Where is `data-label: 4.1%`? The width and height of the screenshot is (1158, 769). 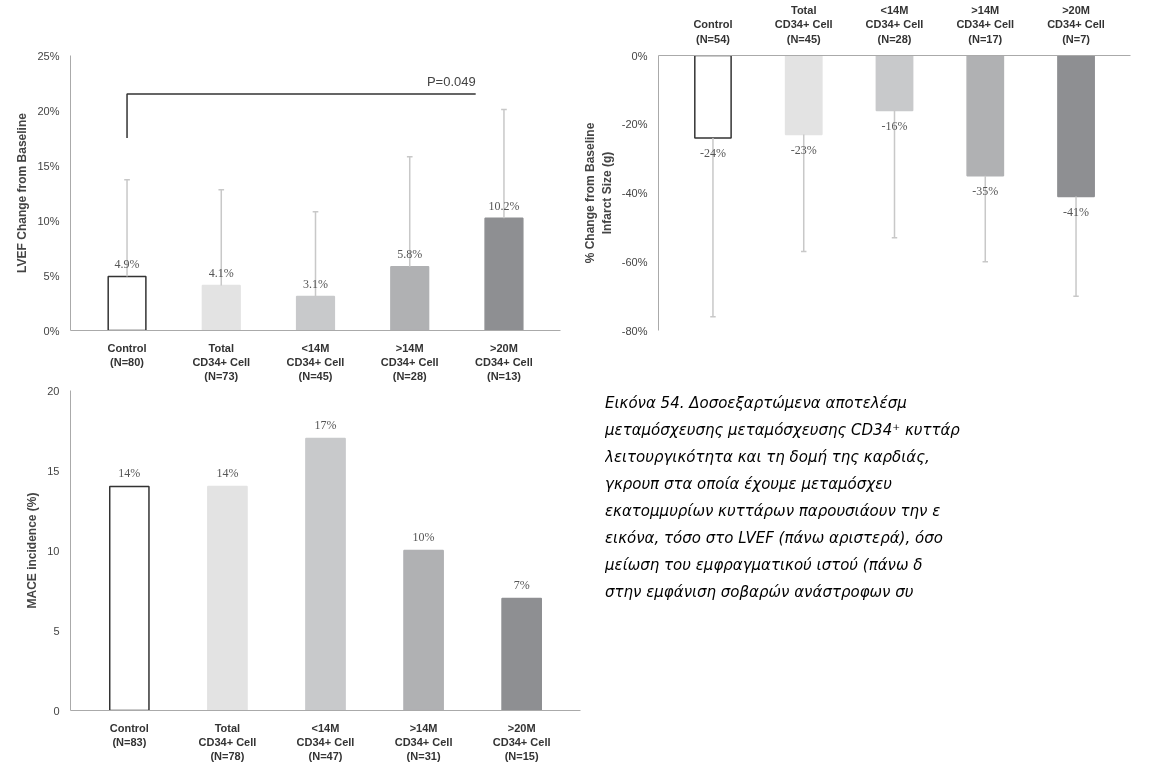 data-label: 4.1% is located at coordinates (221, 272).